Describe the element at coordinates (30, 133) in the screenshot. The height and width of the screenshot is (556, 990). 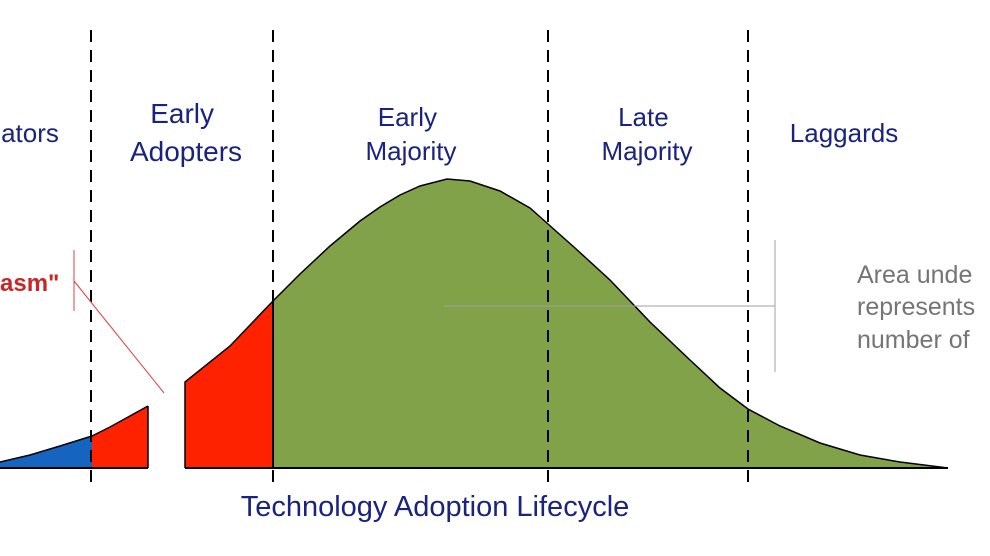
I see `segment-label-innovators: ators` at that location.